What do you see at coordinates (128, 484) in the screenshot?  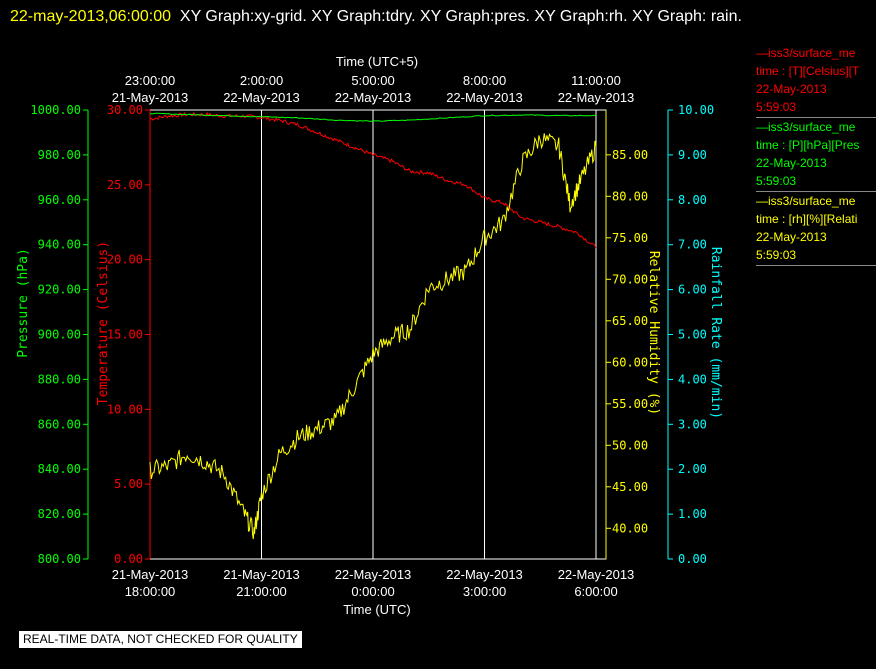 I see `temperature-tick-label: 5.00` at bounding box center [128, 484].